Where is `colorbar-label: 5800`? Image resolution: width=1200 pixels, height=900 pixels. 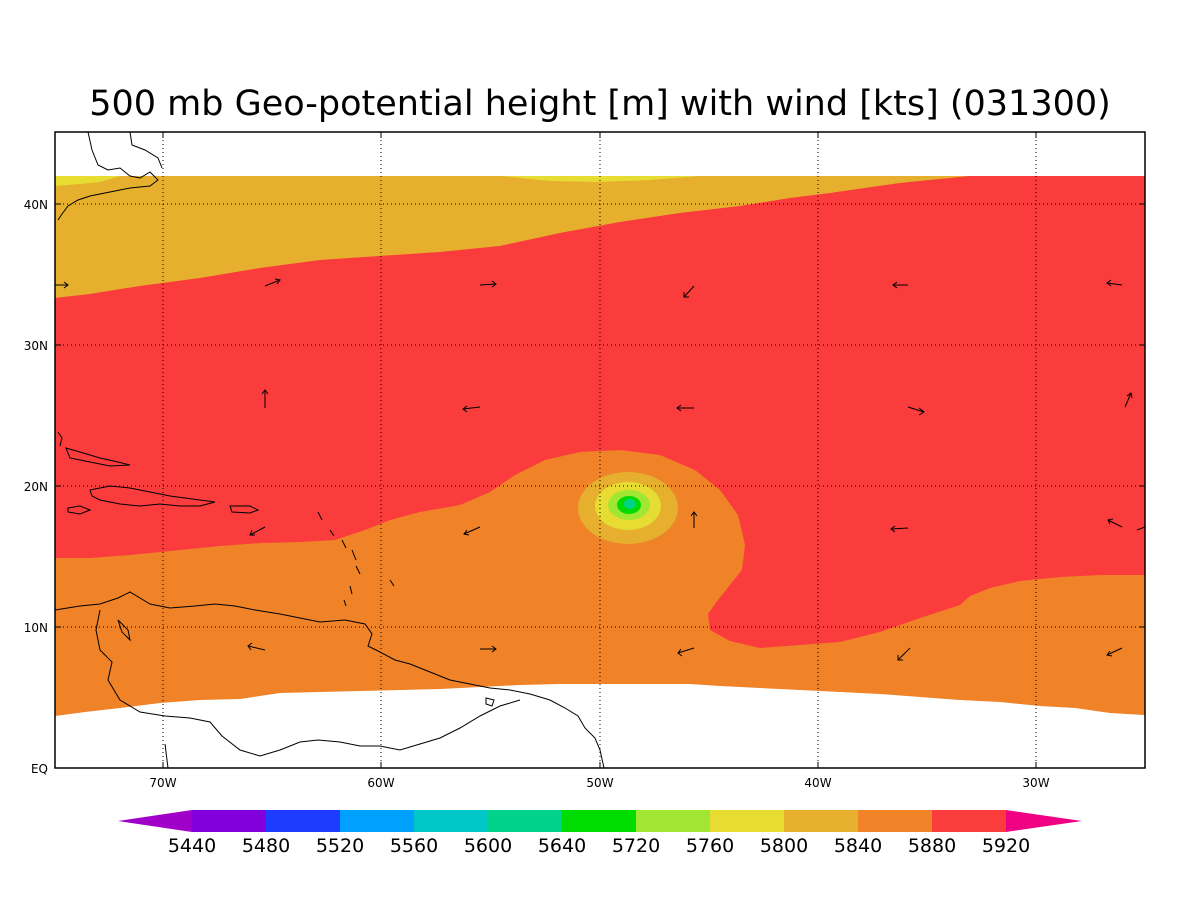
colorbar-label: 5800 is located at coordinates (784, 846).